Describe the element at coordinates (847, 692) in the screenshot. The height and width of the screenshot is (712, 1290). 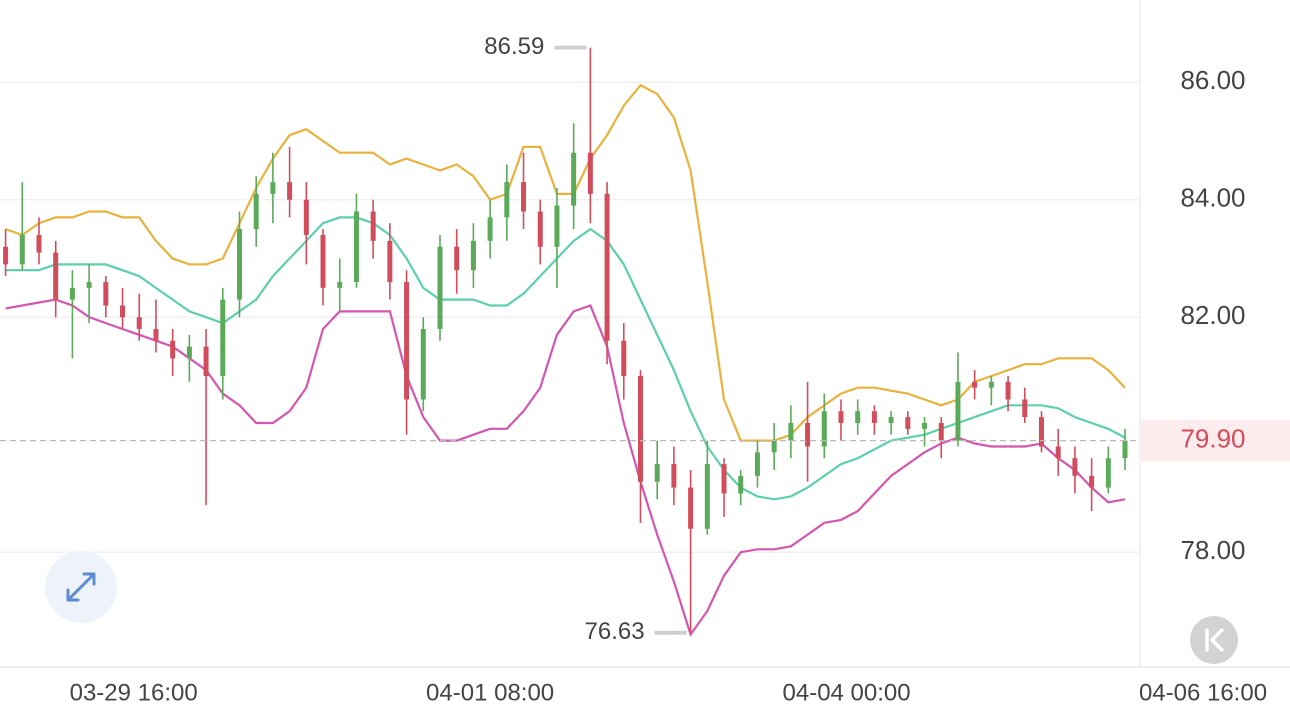
I see `x-tick-label: 04-04 00:00` at that location.